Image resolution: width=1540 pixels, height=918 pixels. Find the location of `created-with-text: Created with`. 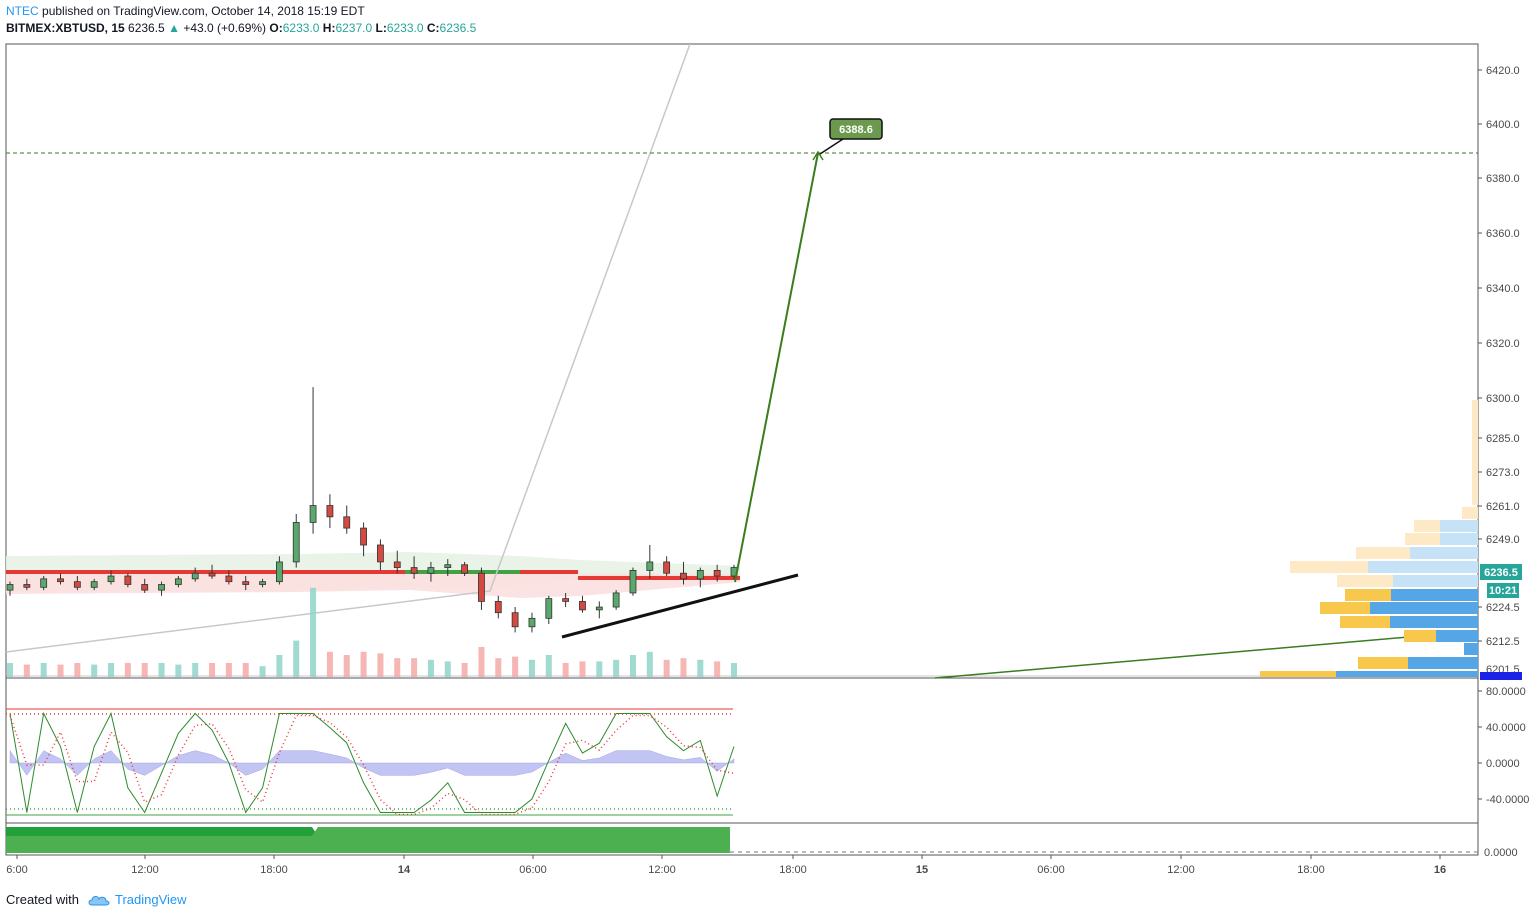

created-with-text: Created with is located at coordinates (42, 899).